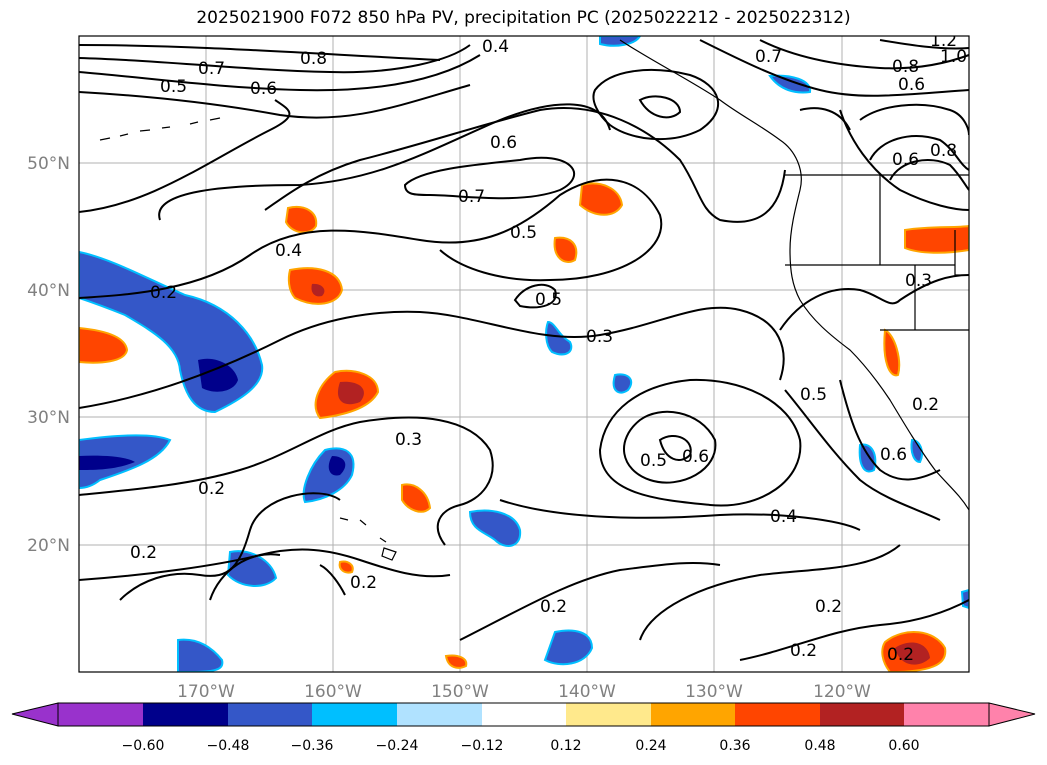  I want to click on colorbar-tick: 0.48, so click(819, 746).